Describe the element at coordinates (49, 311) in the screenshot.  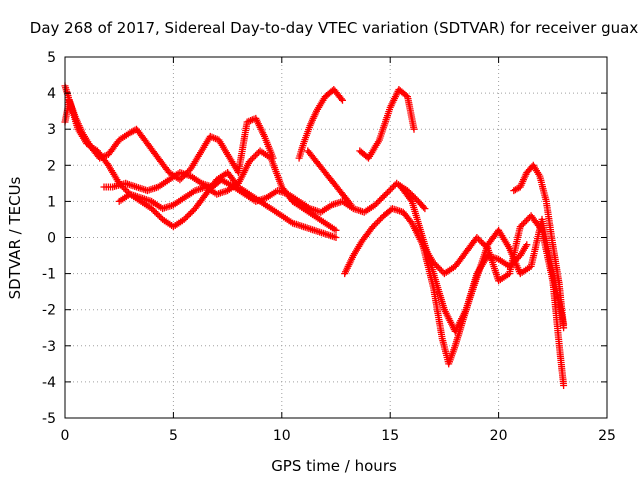
I see `y-tick-label: -2` at that location.